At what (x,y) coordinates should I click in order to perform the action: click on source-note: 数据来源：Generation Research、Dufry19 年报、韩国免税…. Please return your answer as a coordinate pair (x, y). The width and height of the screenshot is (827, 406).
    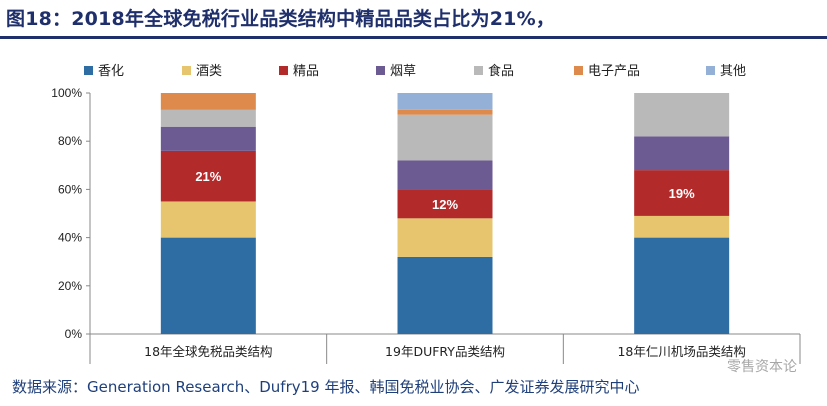
    Looking at the image, I should click on (326, 387).